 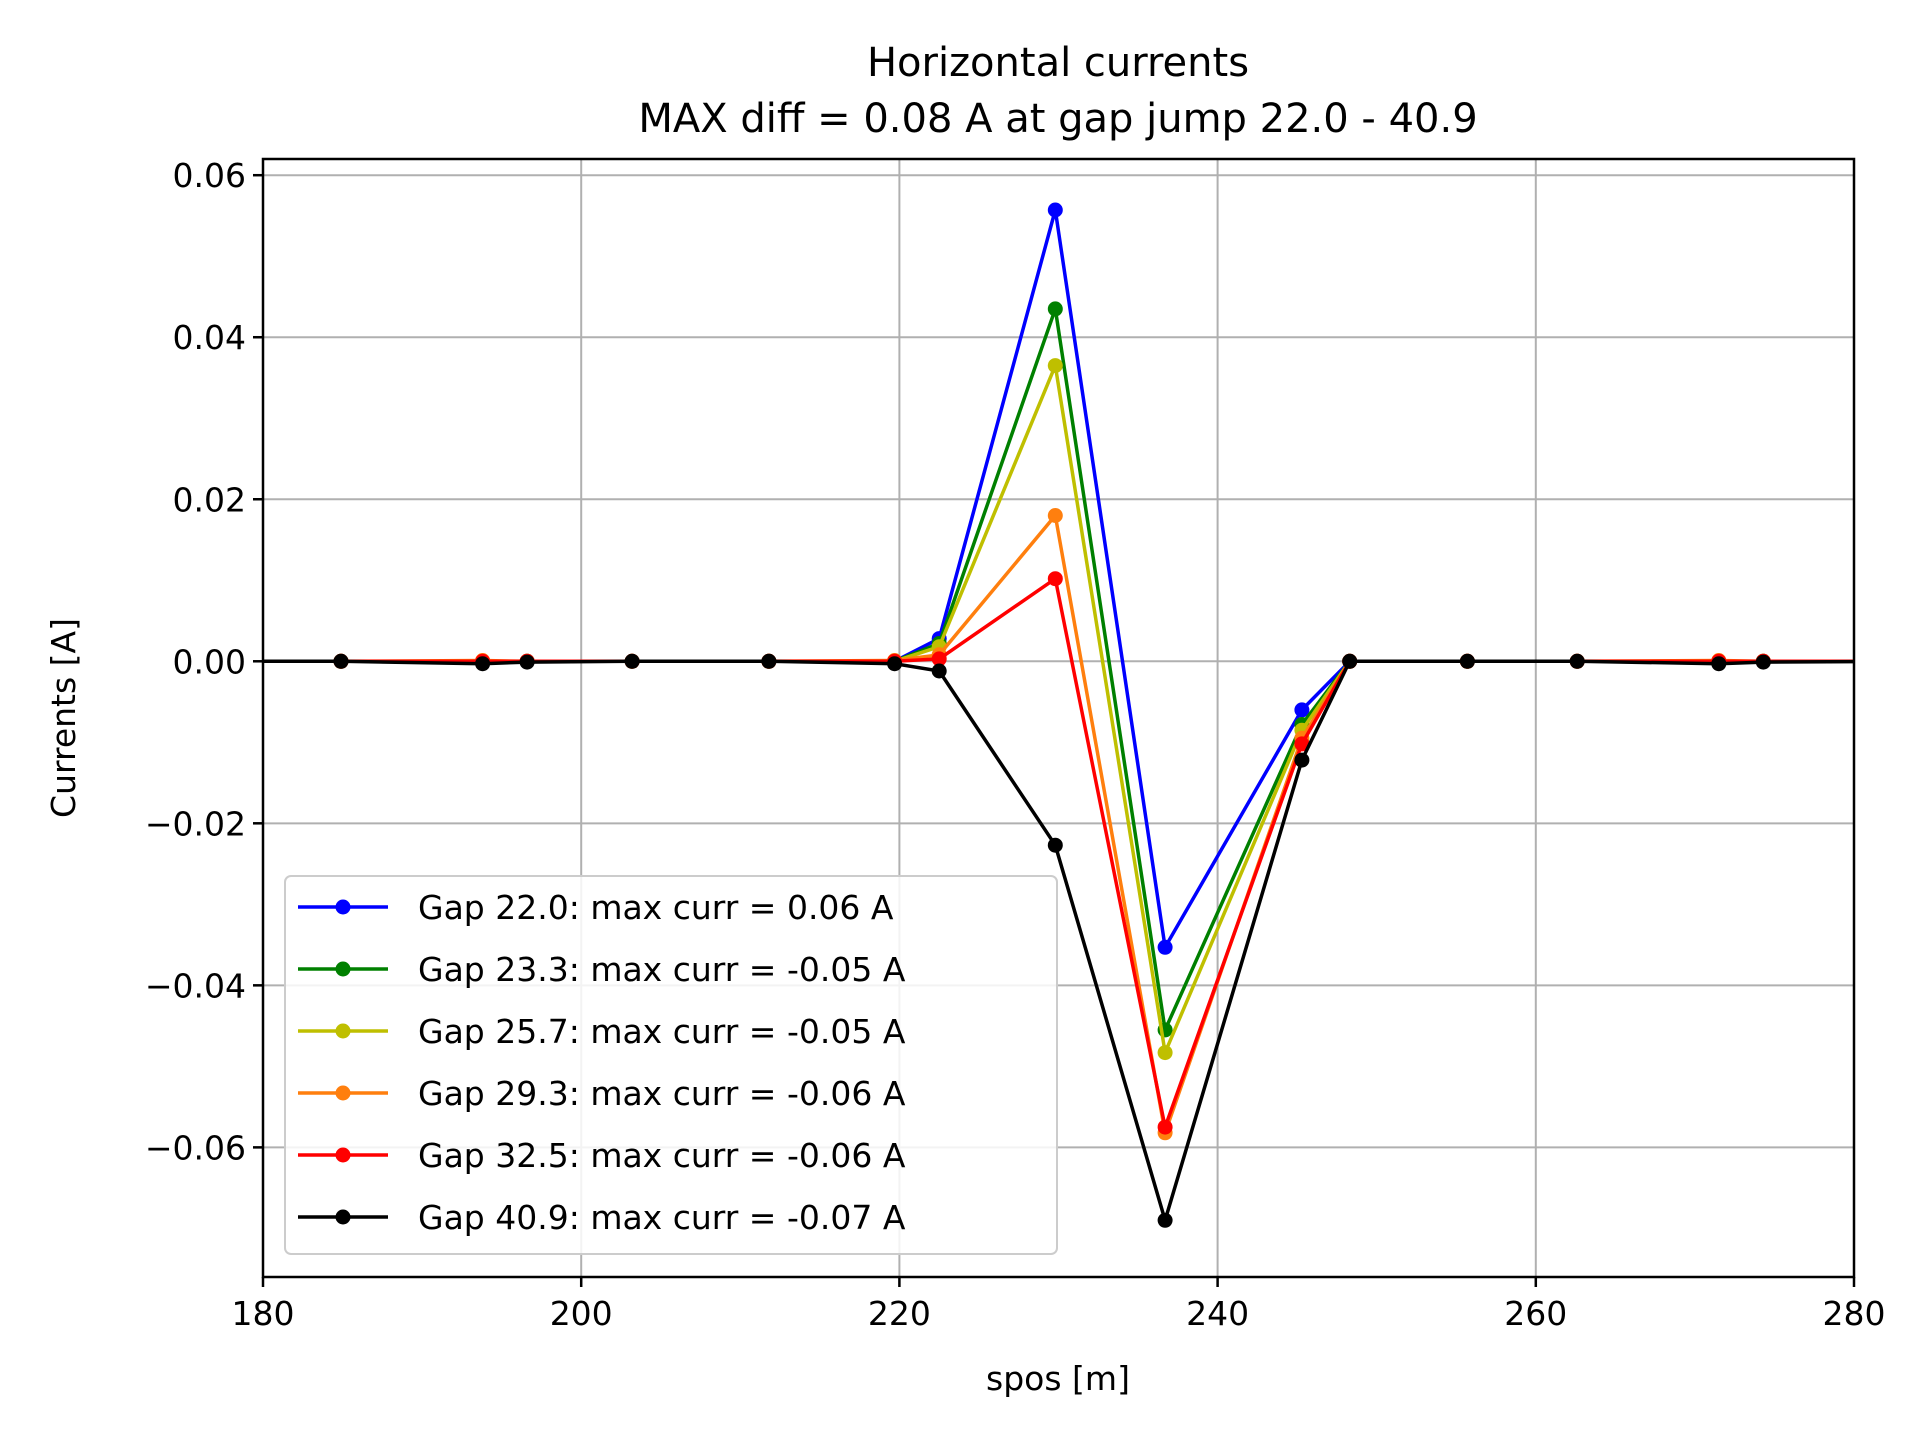 I want to click on y-tick-label: −0.02, so click(x=195, y=823).